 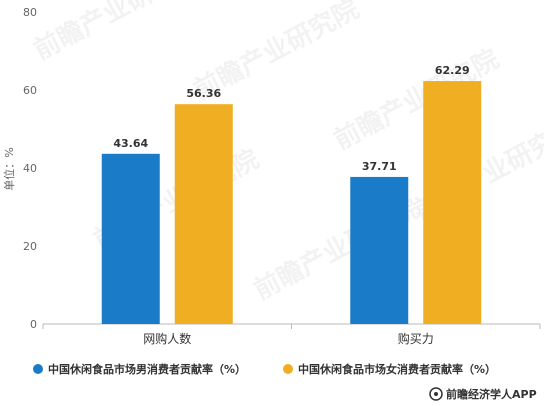 I want to click on y-tick-label: 40, so click(x=30, y=168).